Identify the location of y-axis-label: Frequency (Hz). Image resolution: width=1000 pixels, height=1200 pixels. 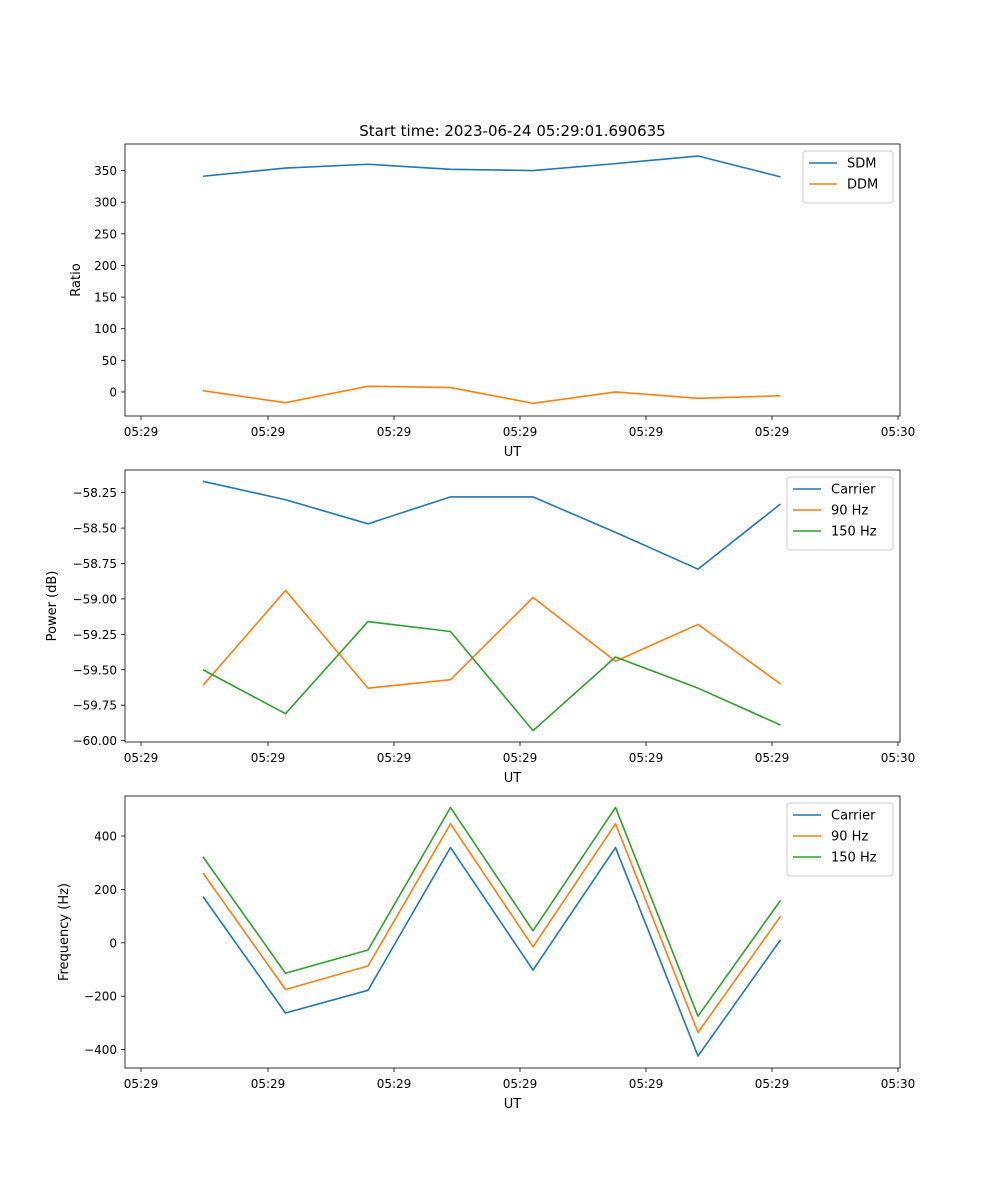
(64, 932).